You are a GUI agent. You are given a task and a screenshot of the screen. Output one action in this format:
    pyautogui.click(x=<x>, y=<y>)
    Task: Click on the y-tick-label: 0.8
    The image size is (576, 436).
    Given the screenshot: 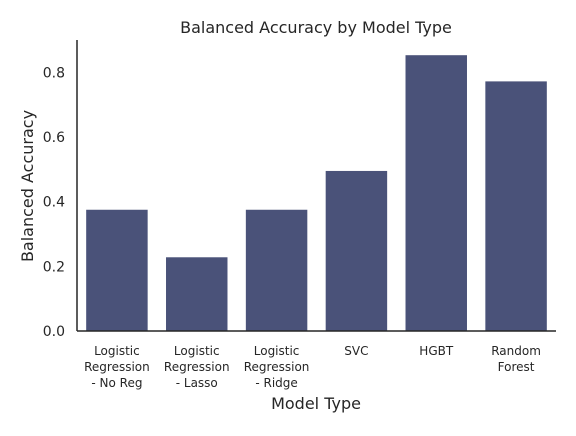 What is the action you would take?
    pyautogui.click(x=54, y=73)
    